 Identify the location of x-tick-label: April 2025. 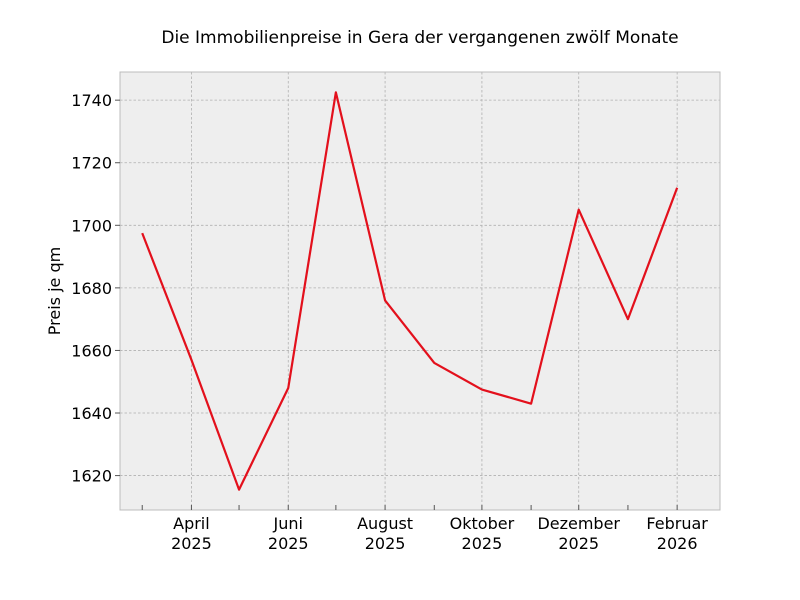
(191, 533).